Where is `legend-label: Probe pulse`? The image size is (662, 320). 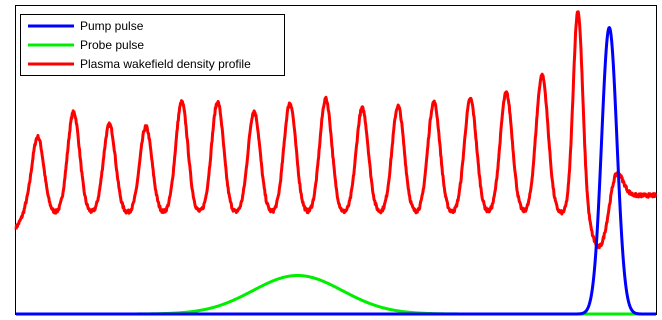 legend-label: Probe pulse is located at coordinates (112, 45).